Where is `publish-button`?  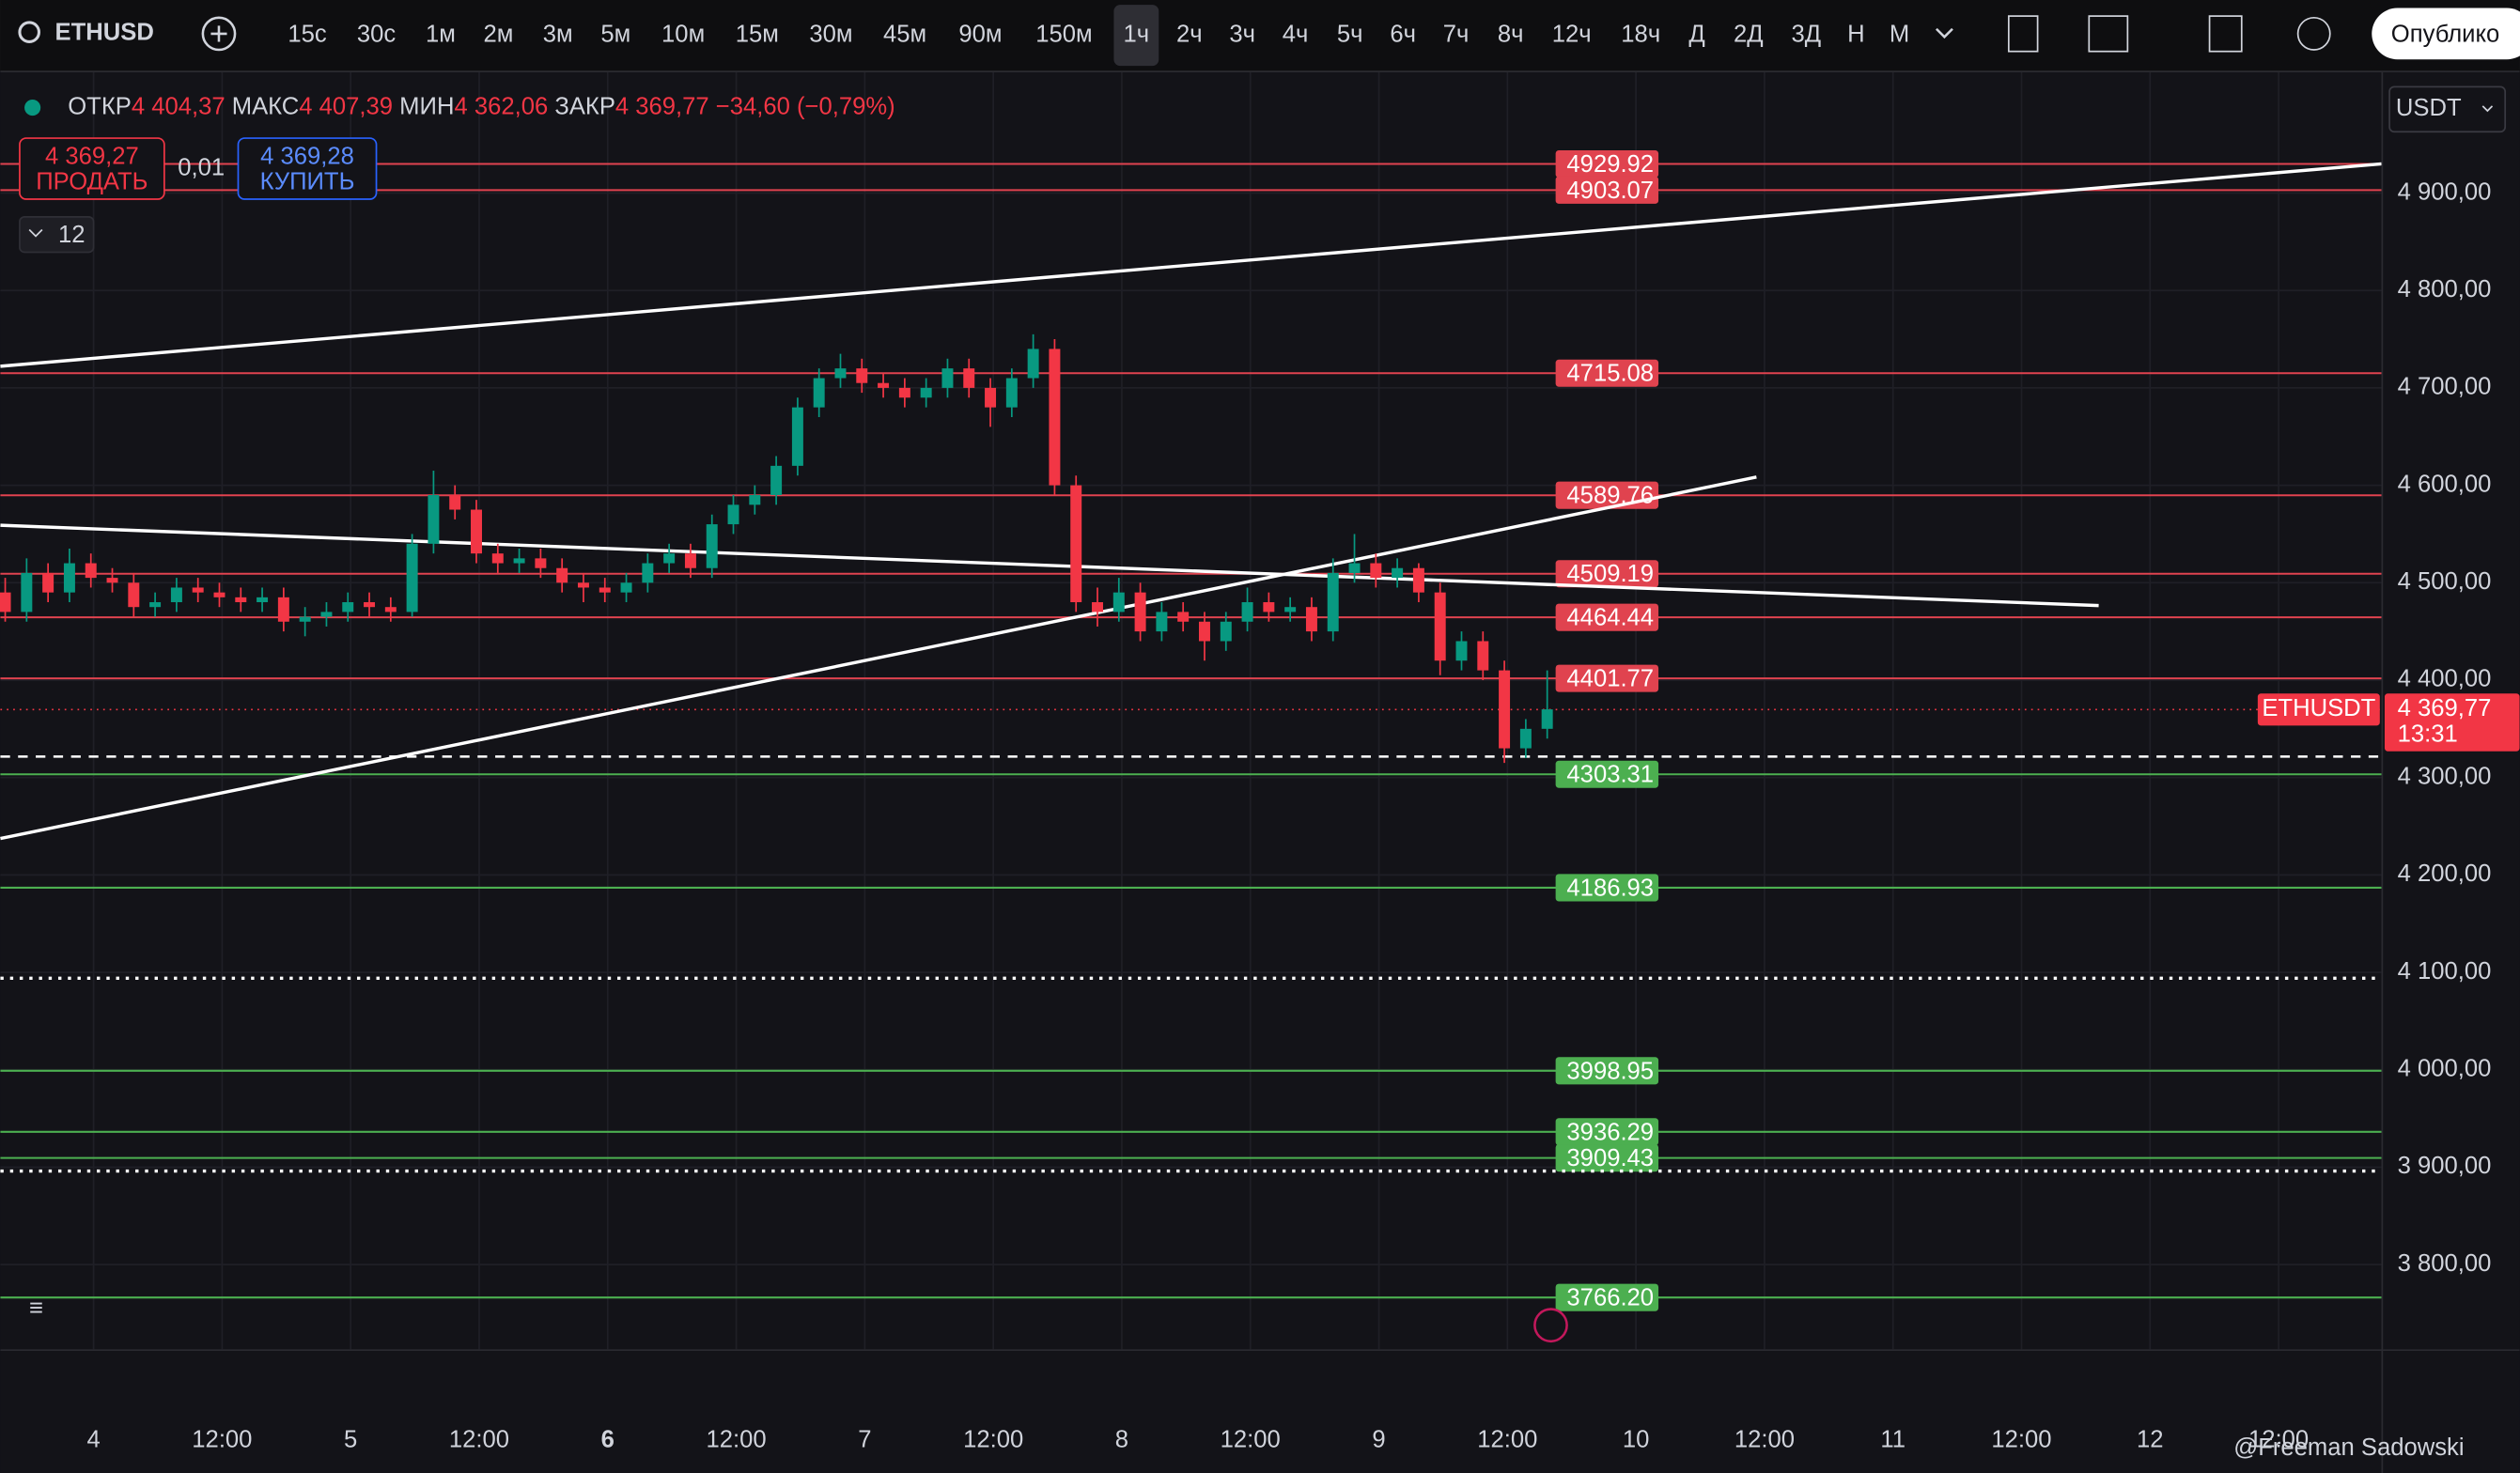
publish-button is located at coordinates (2446, 34).